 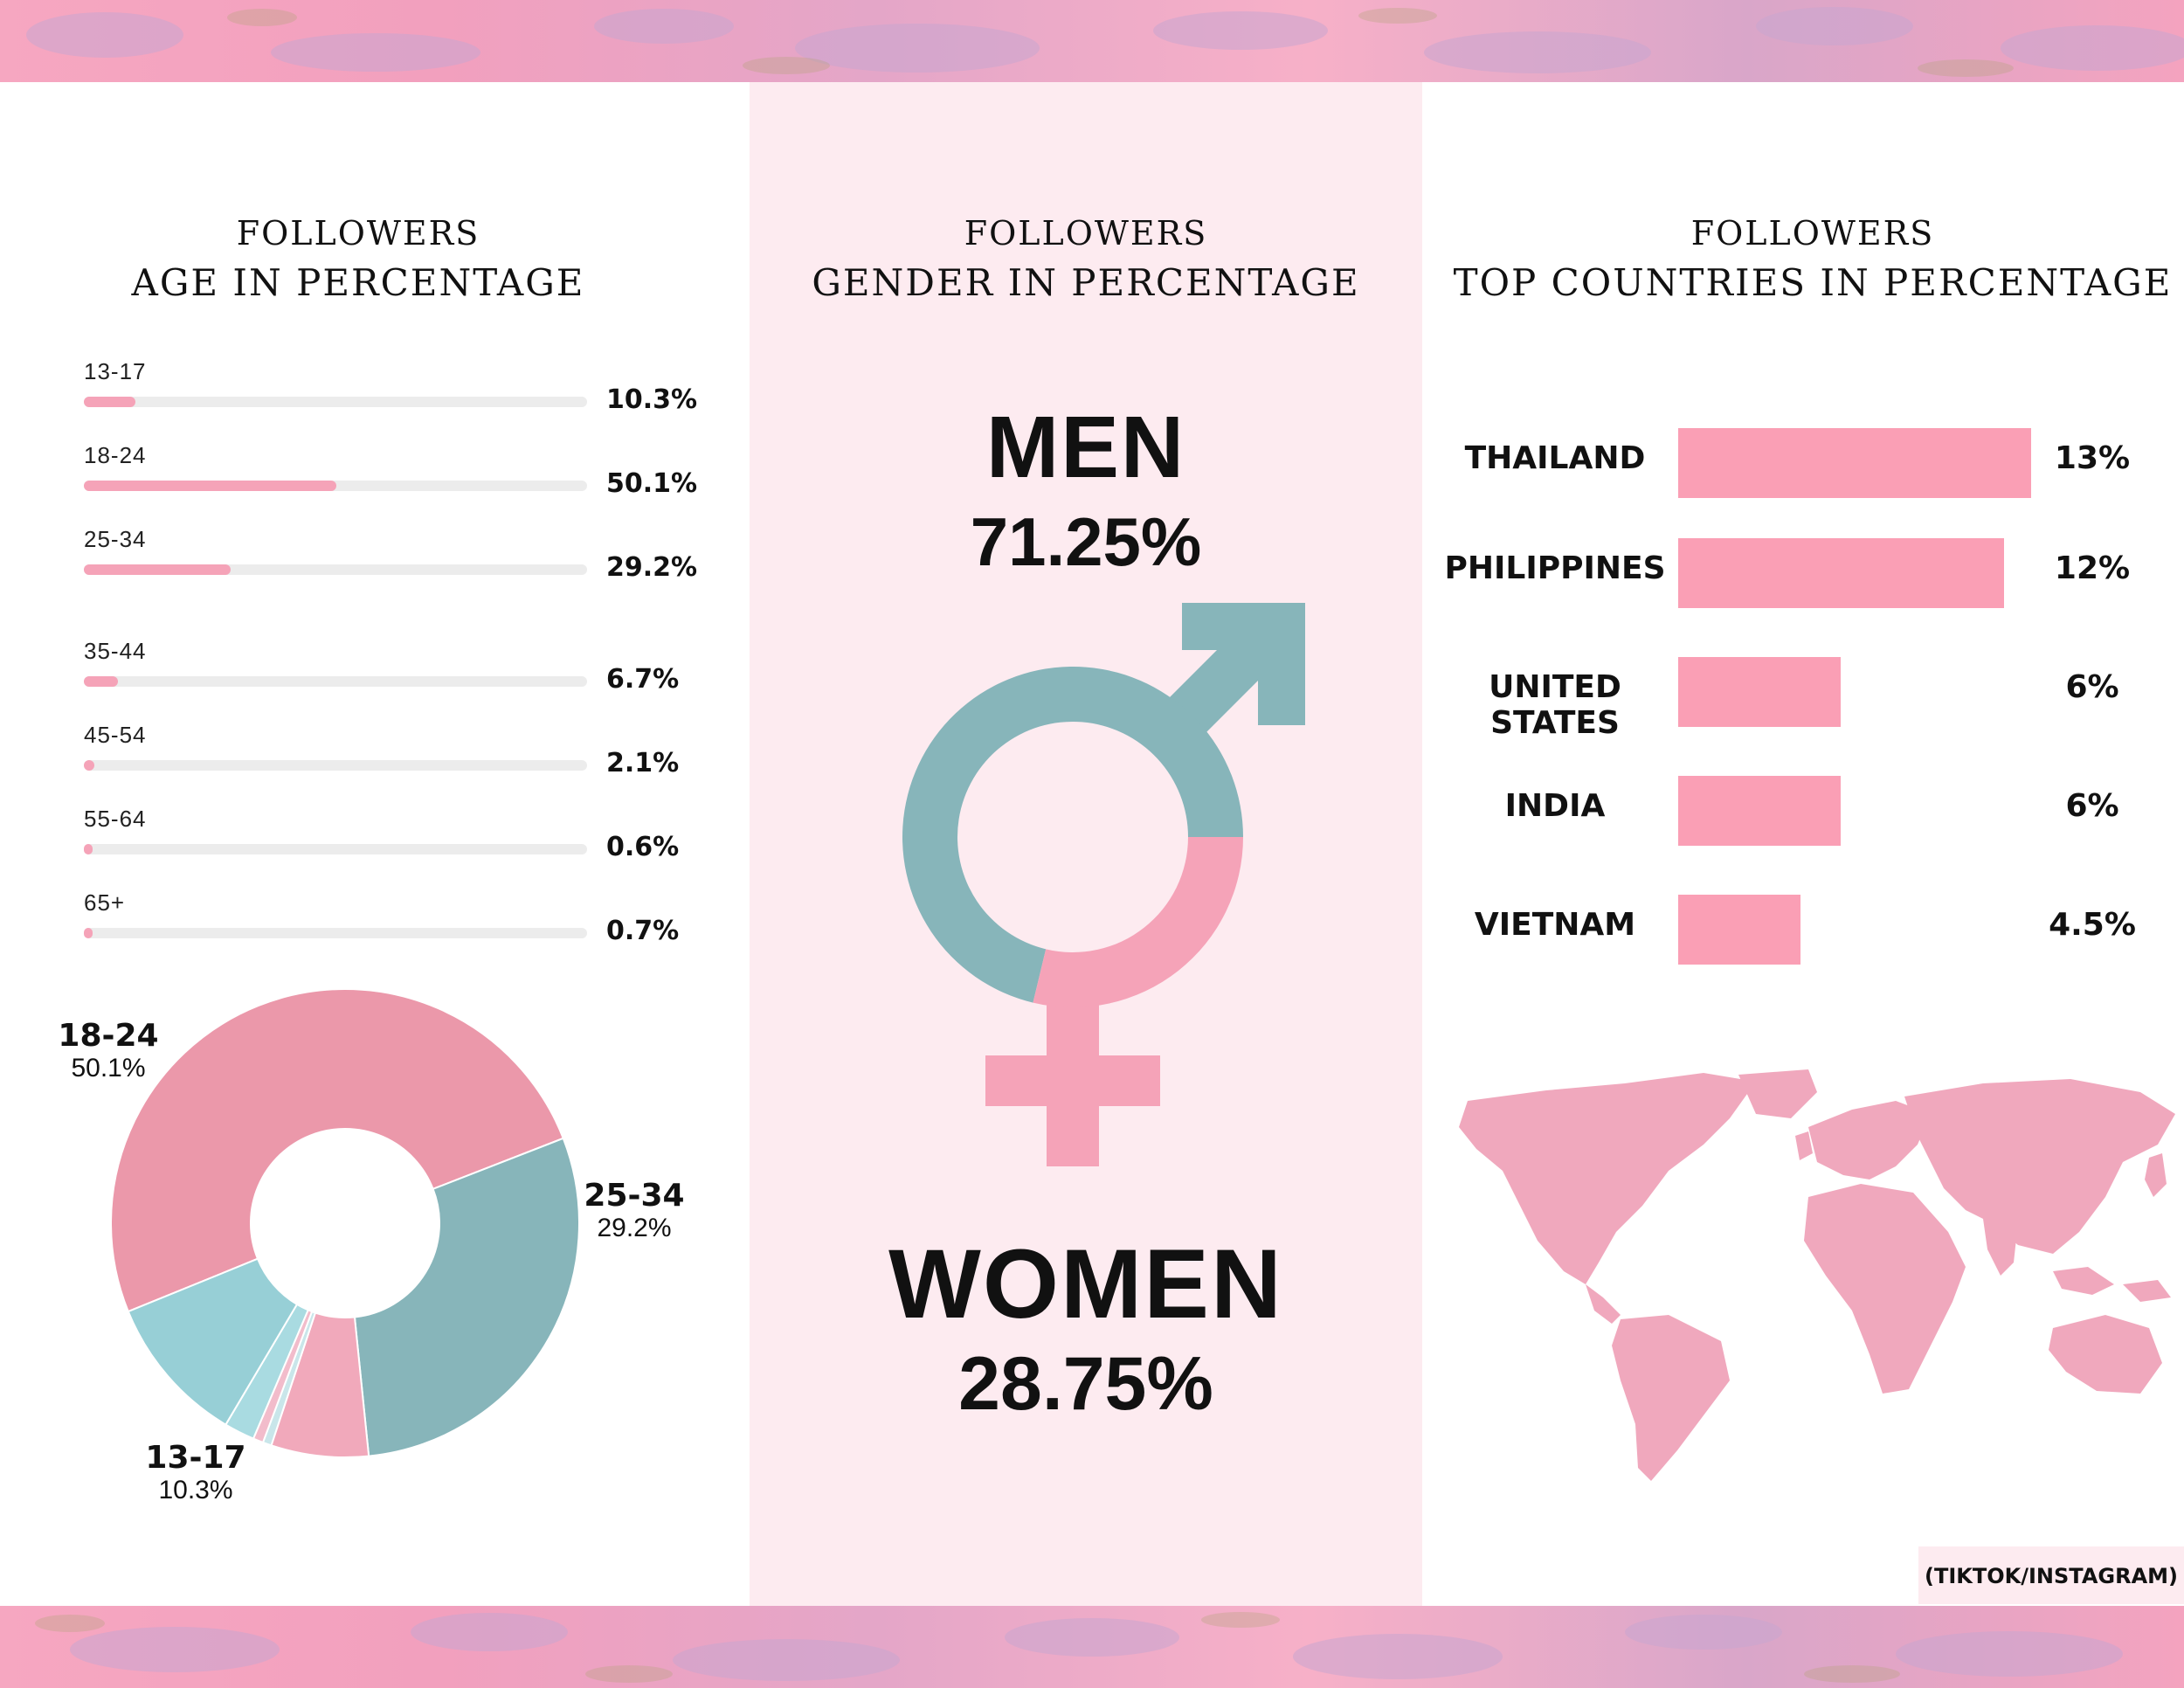 What do you see at coordinates (1555, 568) in the screenshot?
I see `country-label: PHILIPPINES` at bounding box center [1555, 568].